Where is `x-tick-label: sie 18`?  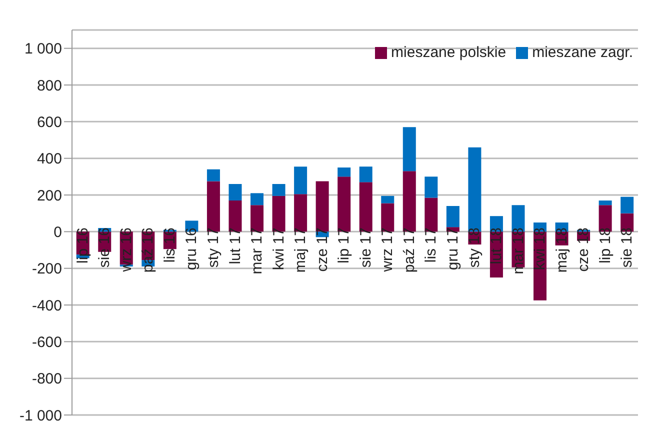 x-tick-label: sie 18 is located at coordinates (627, 248).